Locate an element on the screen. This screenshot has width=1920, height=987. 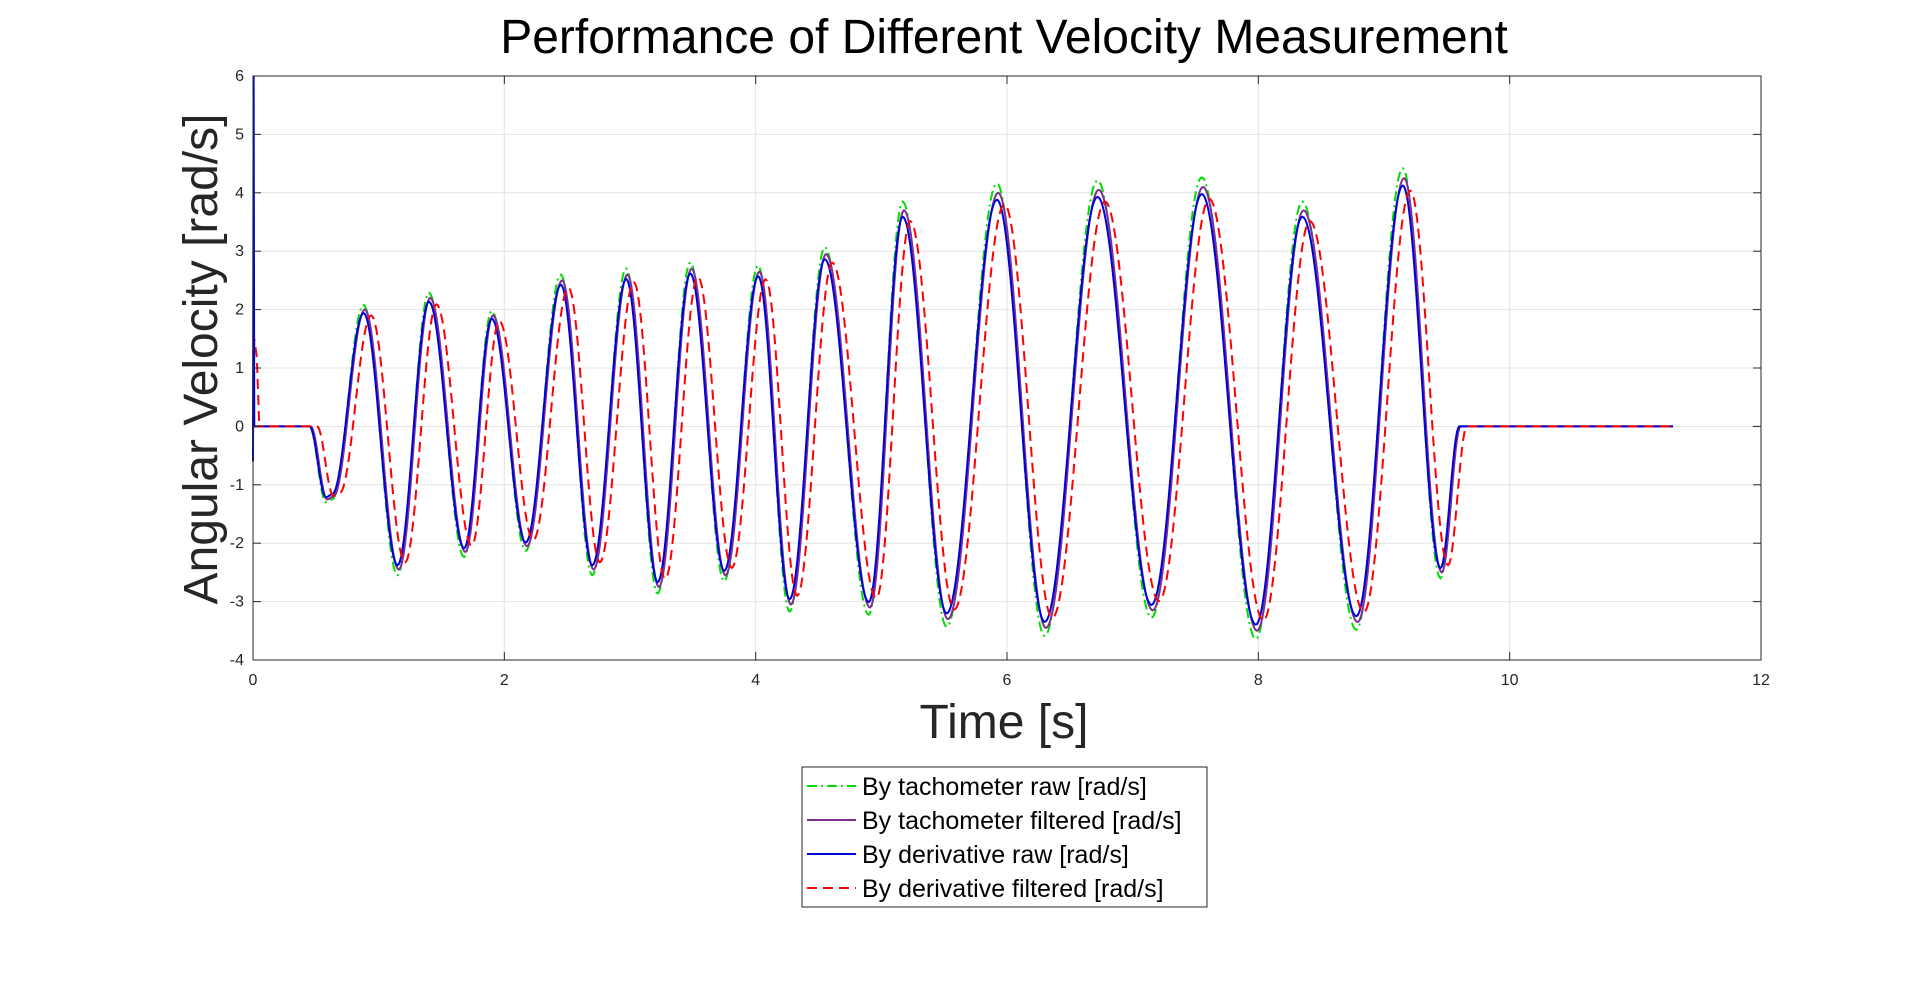
legend-box is located at coordinates (1004, 837).